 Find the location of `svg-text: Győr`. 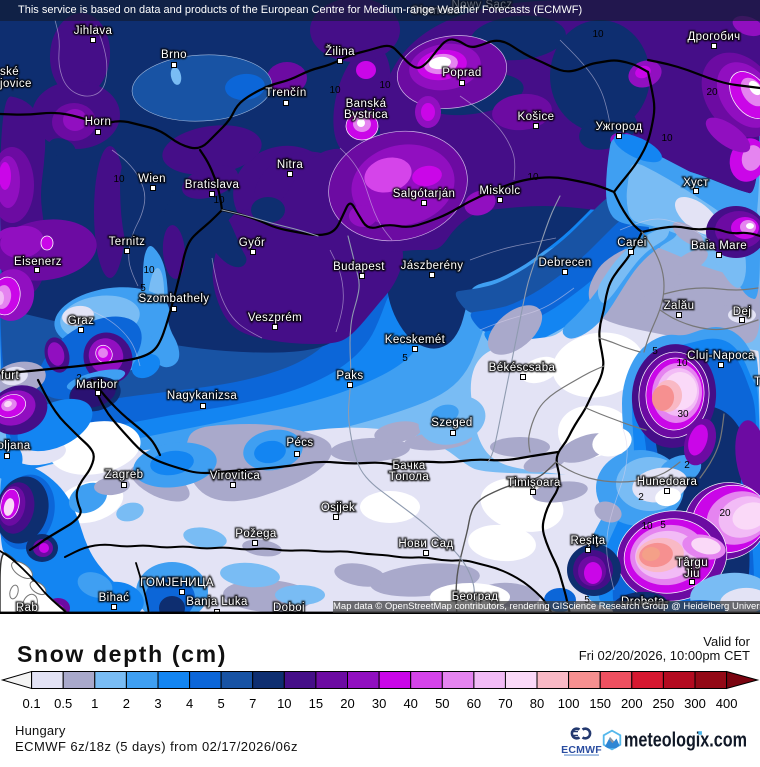

svg-text: Győr is located at coordinates (252, 243).